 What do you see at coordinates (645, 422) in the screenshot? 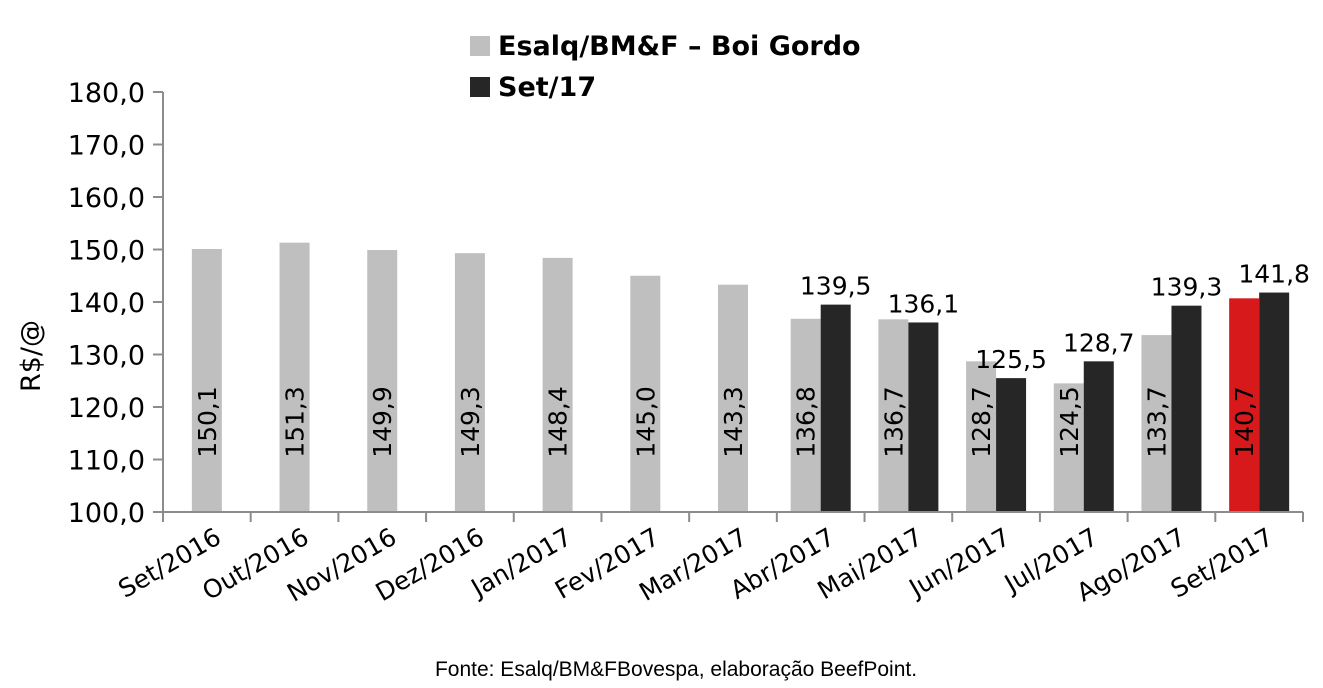
I see `data-label-esalq: 145,0` at bounding box center [645, 422].